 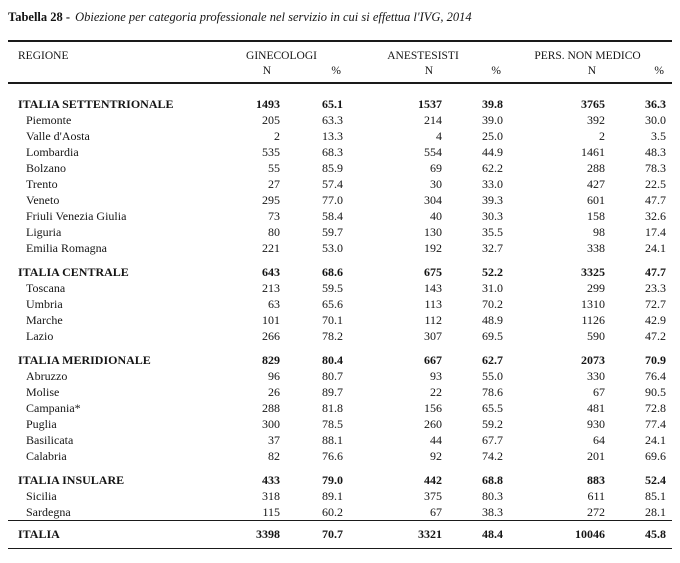 I want to click on total-value-cell: 48.4, so click(x=492, y=534).